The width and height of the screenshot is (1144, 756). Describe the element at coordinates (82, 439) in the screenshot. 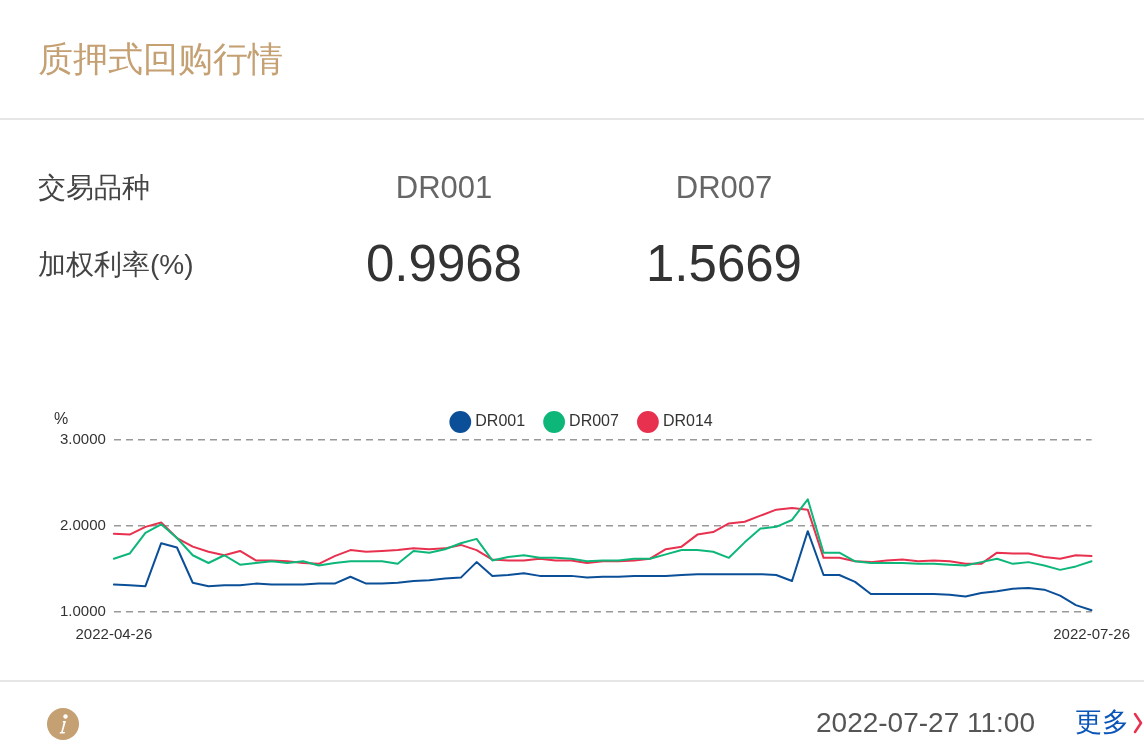

I see `y-tick-label: 3.0000` at that location.